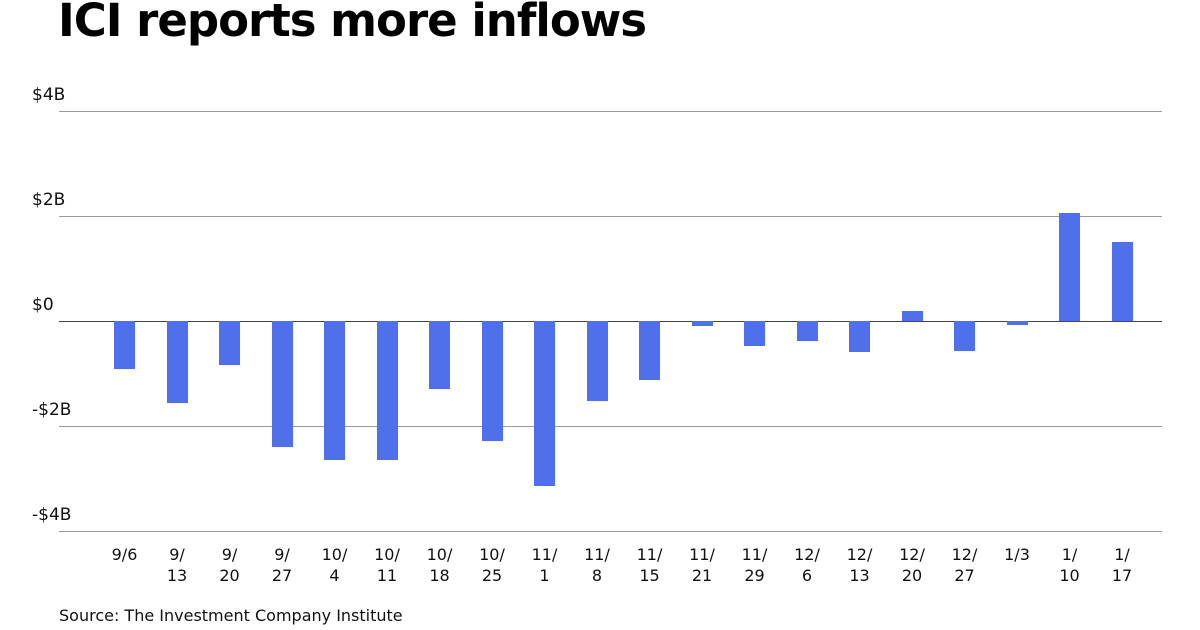  Describe the element at coordinates (334, 565) in the screenshot. I see `x-axis-tick-label: 10/ 4` at that location.